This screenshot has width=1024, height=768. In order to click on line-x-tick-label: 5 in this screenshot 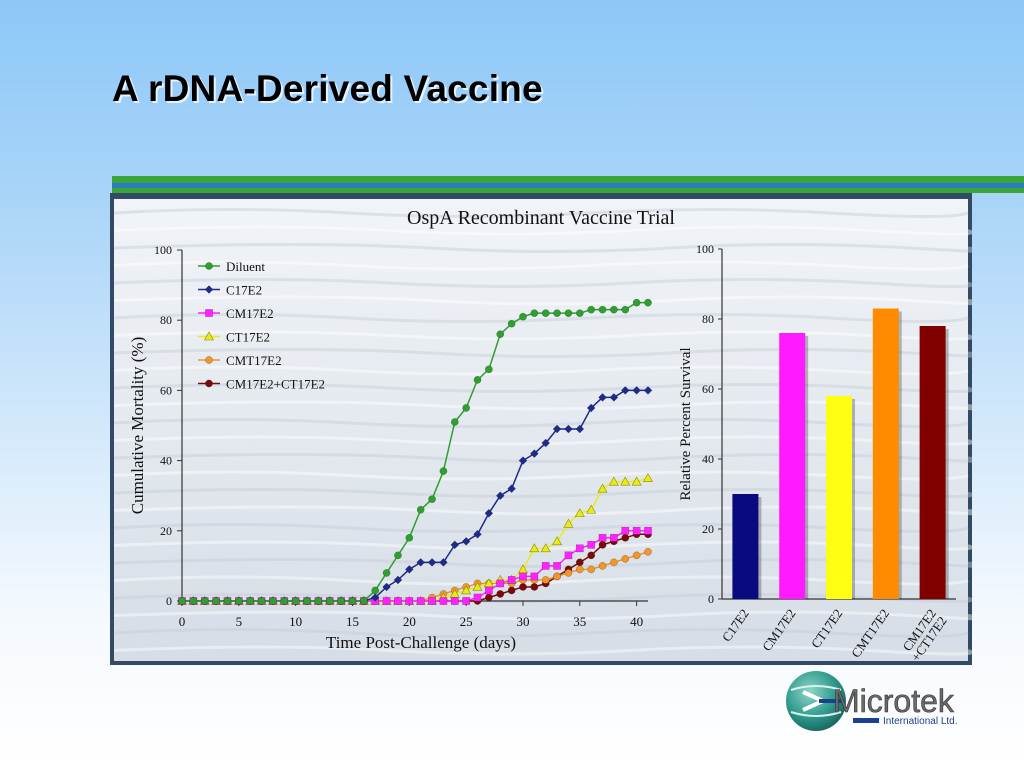, I will do `click(239, 621)`.